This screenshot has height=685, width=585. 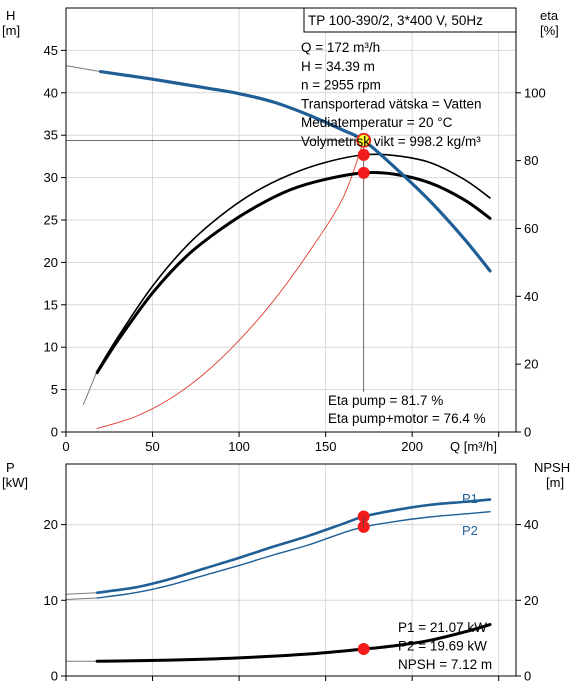 I want to click on p2-series-label: P2, so click(x=470, y=530).